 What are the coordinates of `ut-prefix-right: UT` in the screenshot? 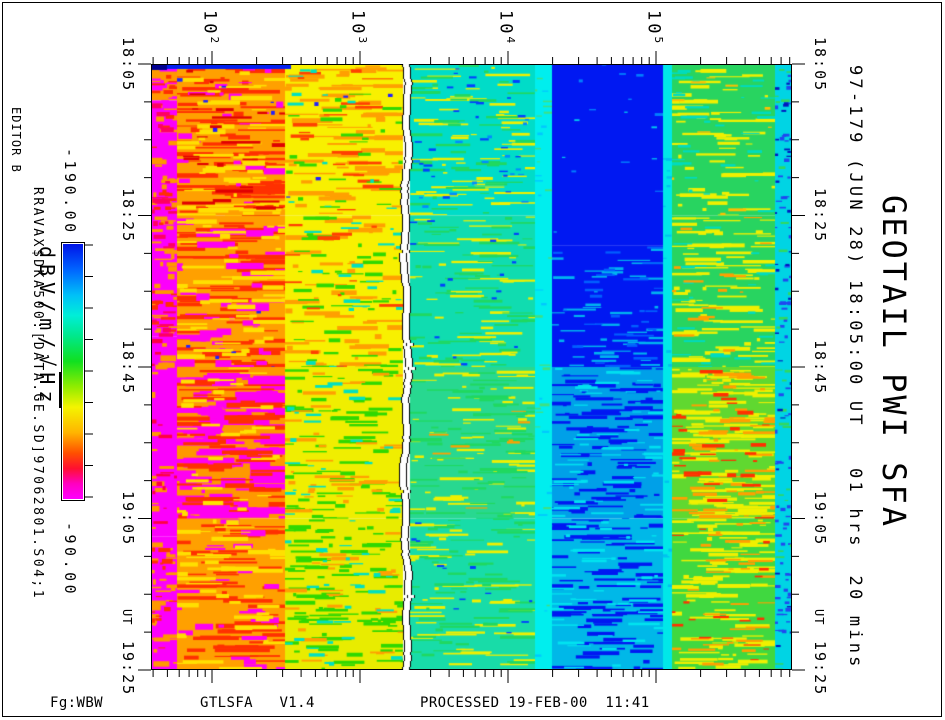 It's located at (819, 617).